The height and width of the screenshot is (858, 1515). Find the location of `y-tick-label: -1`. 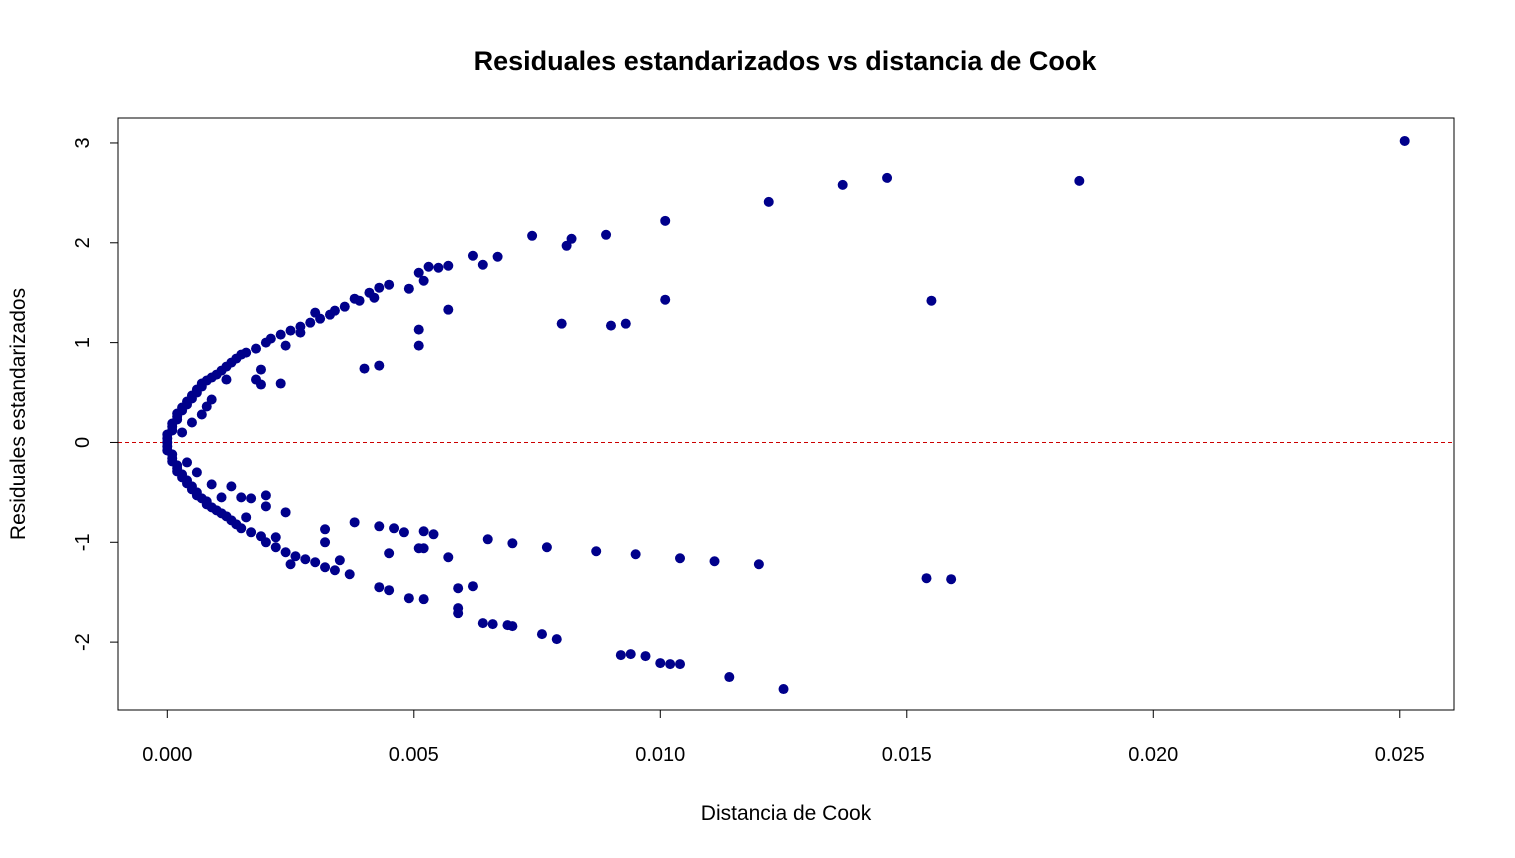

y-tick-label: -1 is located at coordinates (83, 542).